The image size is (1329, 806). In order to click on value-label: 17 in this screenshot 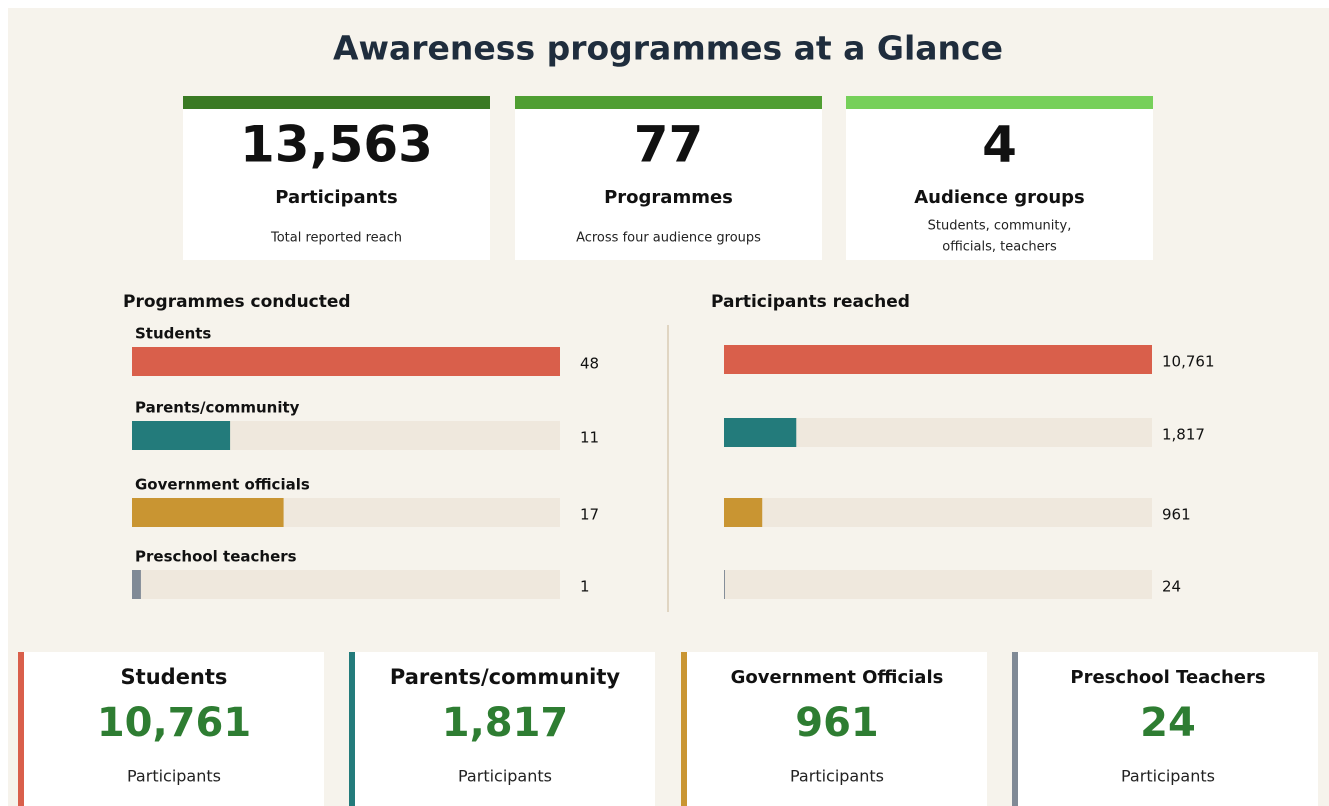, I will do `click(589, 515)`.